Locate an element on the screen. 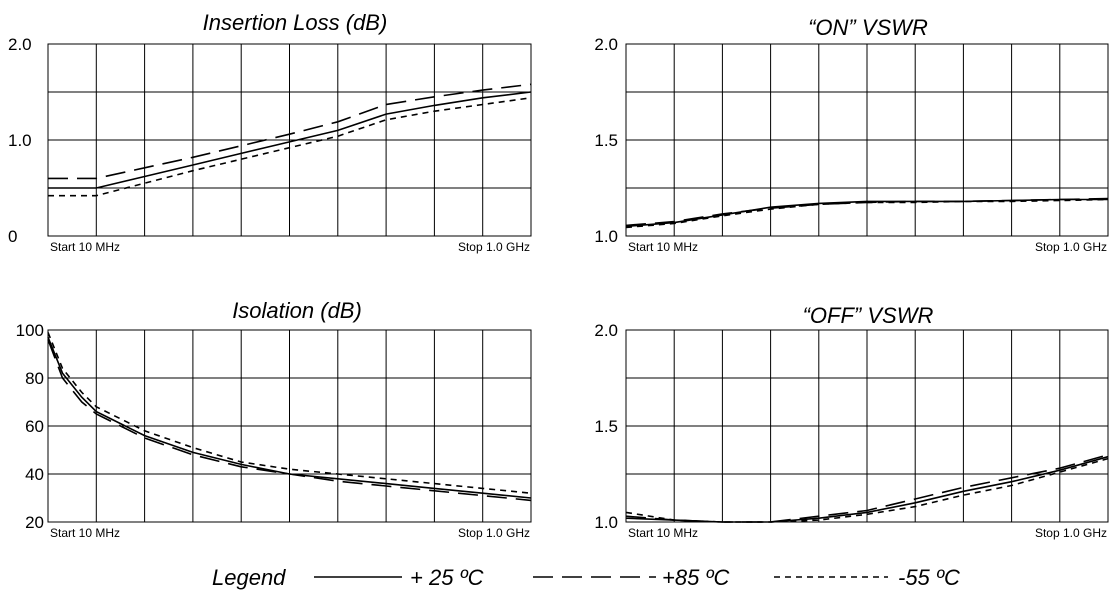 This screenshot has width=1112, height=591. y-tick-label: 20 is located at coordinates (34, 522).